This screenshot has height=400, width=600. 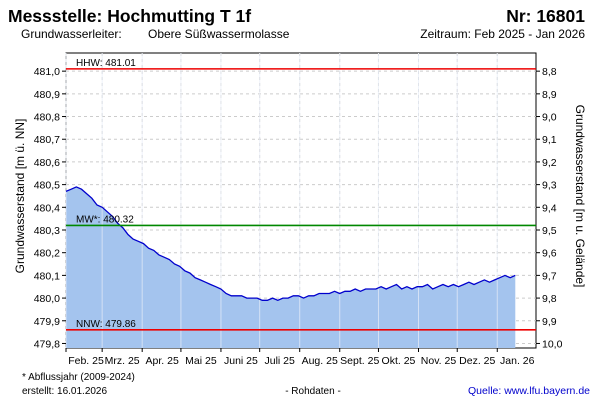 I want to click on x-tick-label: Feb. 25, so click(x=86, y=361).